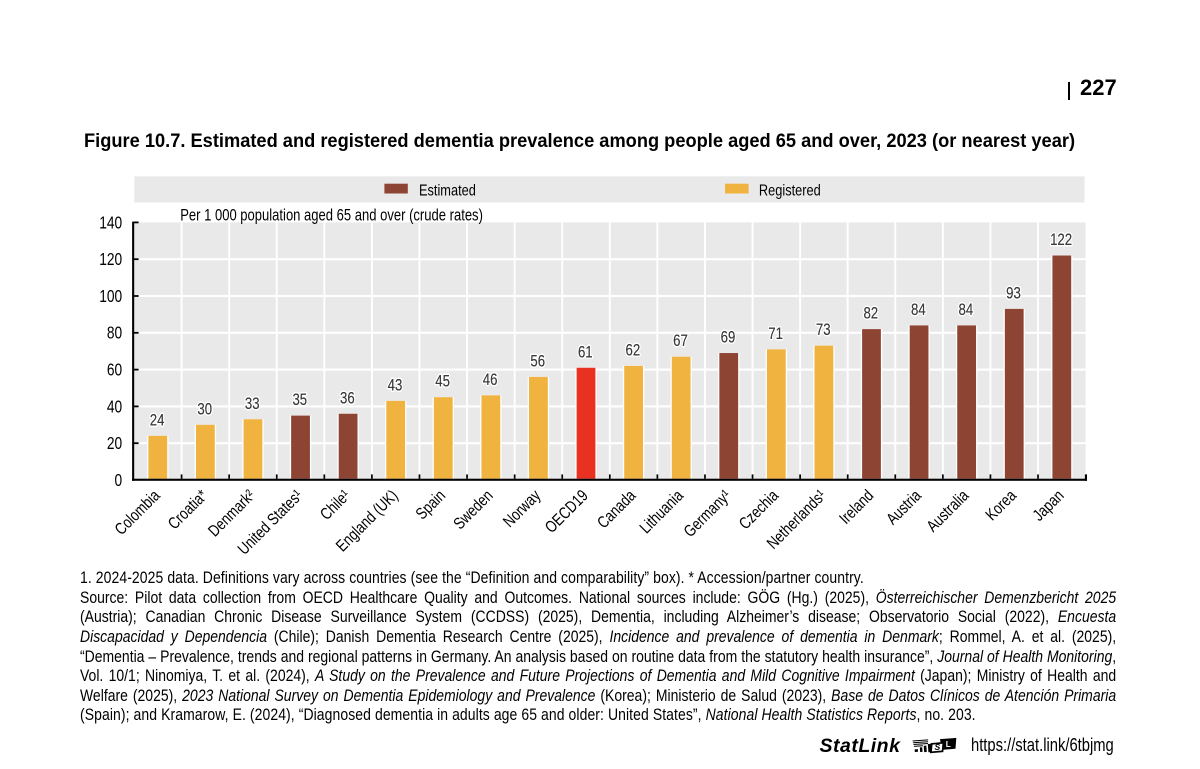  I want to click on svg-text: 45, so click(442, 381).